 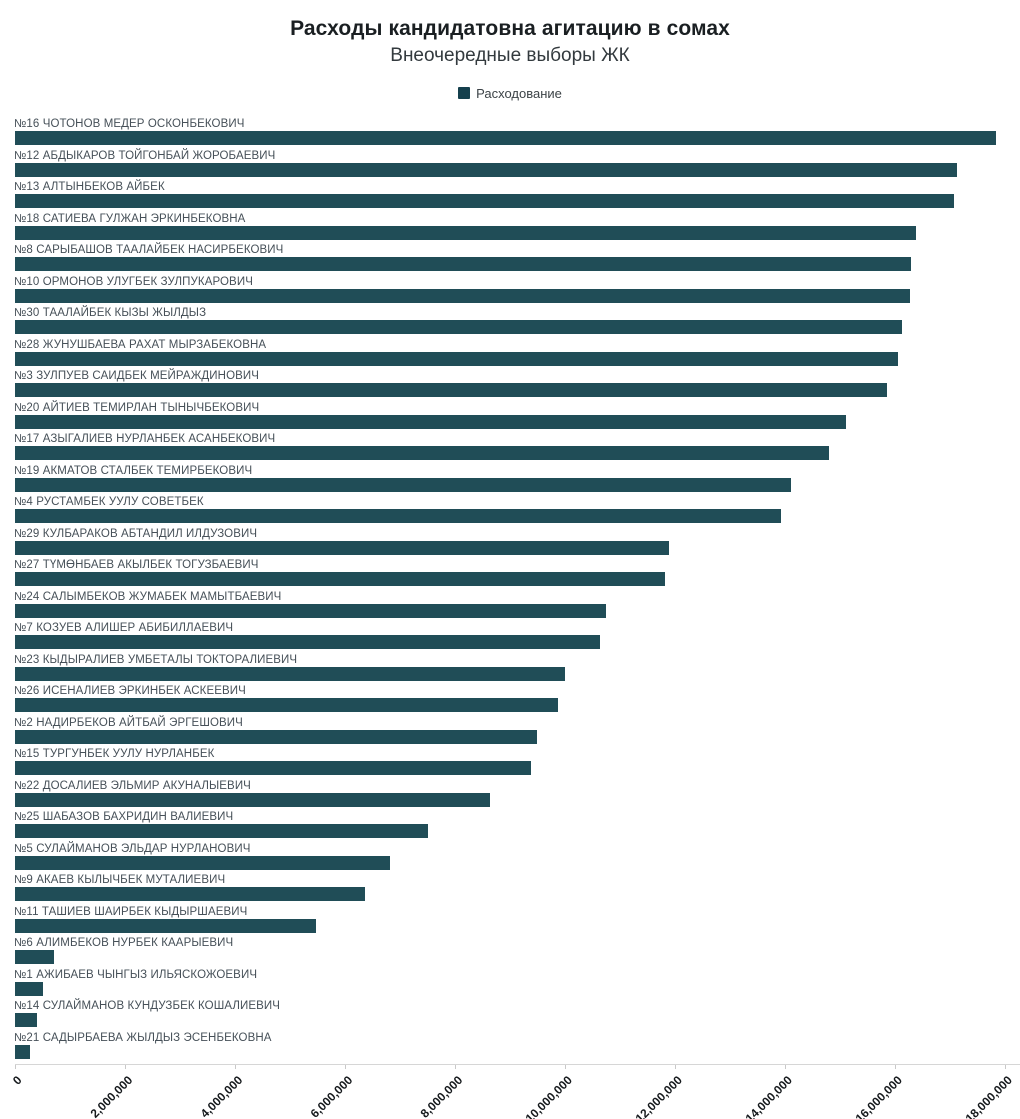 I want to click on bar-row: №13 АЛТЫНБЕКОВ АЙБЕК, so click(x=509, y=194).